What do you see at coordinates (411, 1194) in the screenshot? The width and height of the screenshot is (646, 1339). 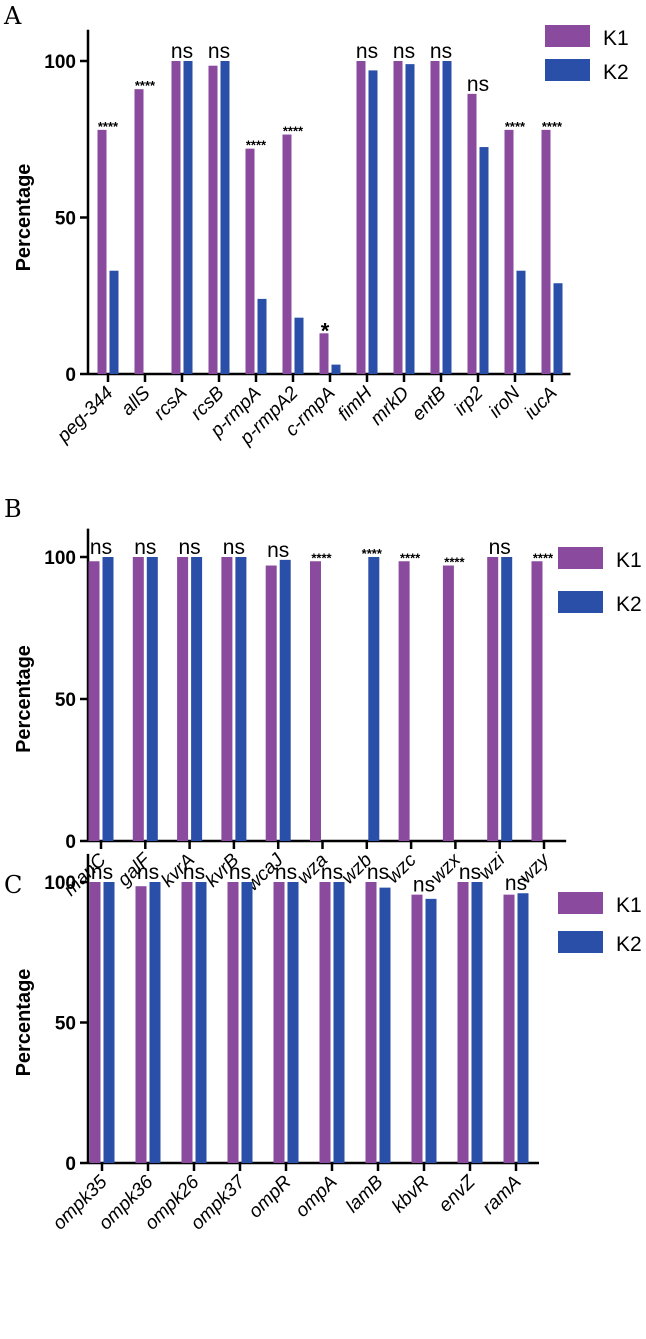 I see `category-label: kbvR` at bounding box center [411, 1194].